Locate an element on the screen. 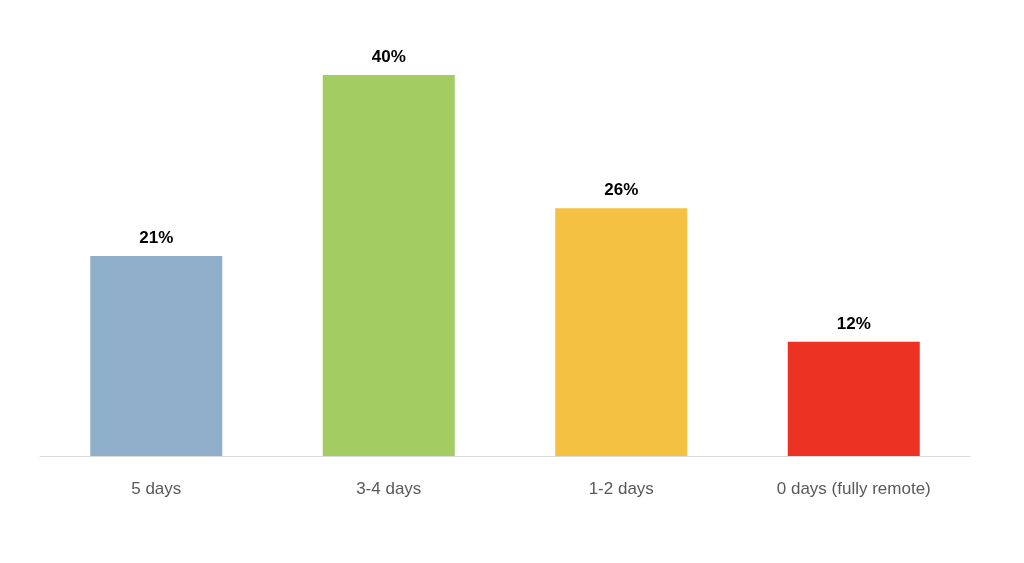 The height and width of the screenshot is (563, 1024). data-label: 21% is located at coordinates (156, 237).